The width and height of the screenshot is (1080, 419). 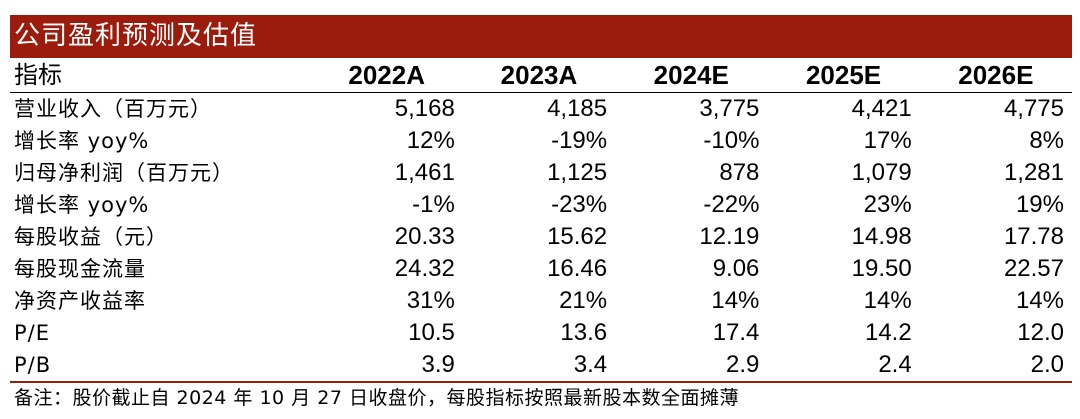 I want to click on table-cell: 8%, so click(x=1046, y=140).